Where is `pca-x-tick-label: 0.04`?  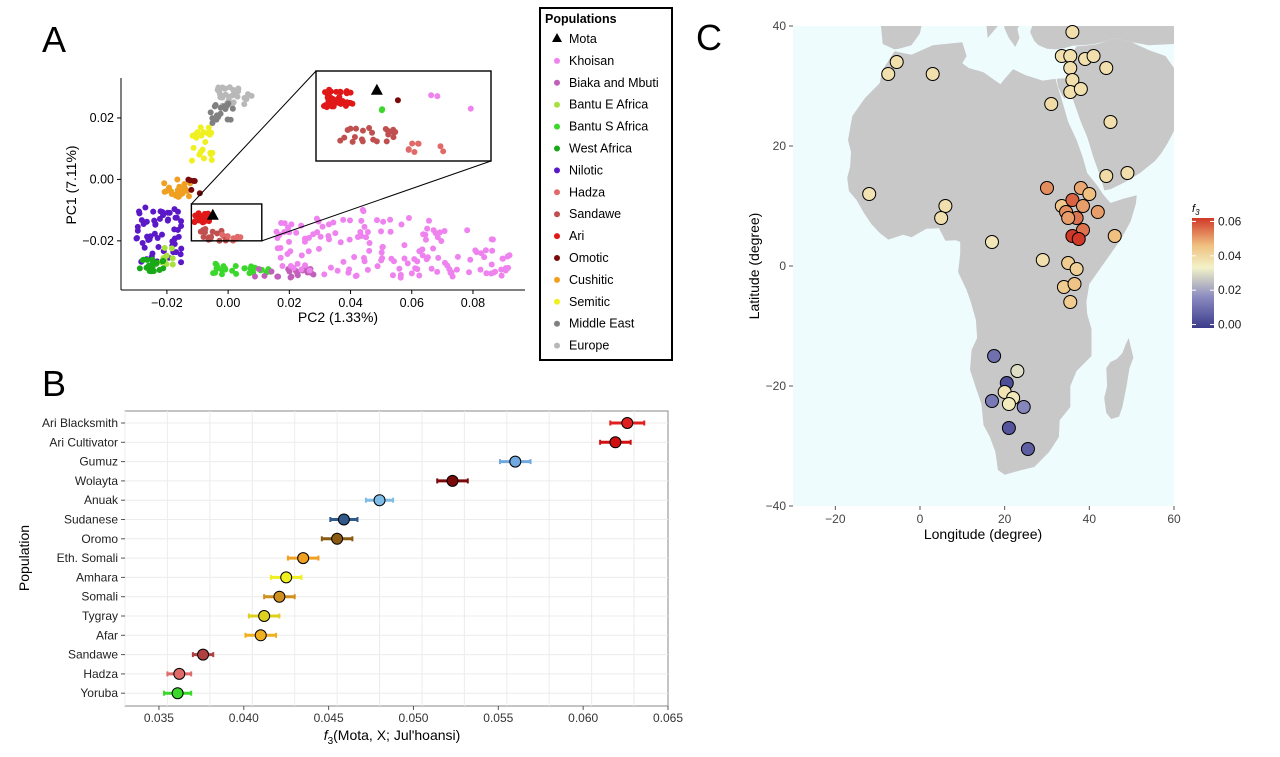 pca-x-tick-label: 0.04 is located at coordinates (350, 303).